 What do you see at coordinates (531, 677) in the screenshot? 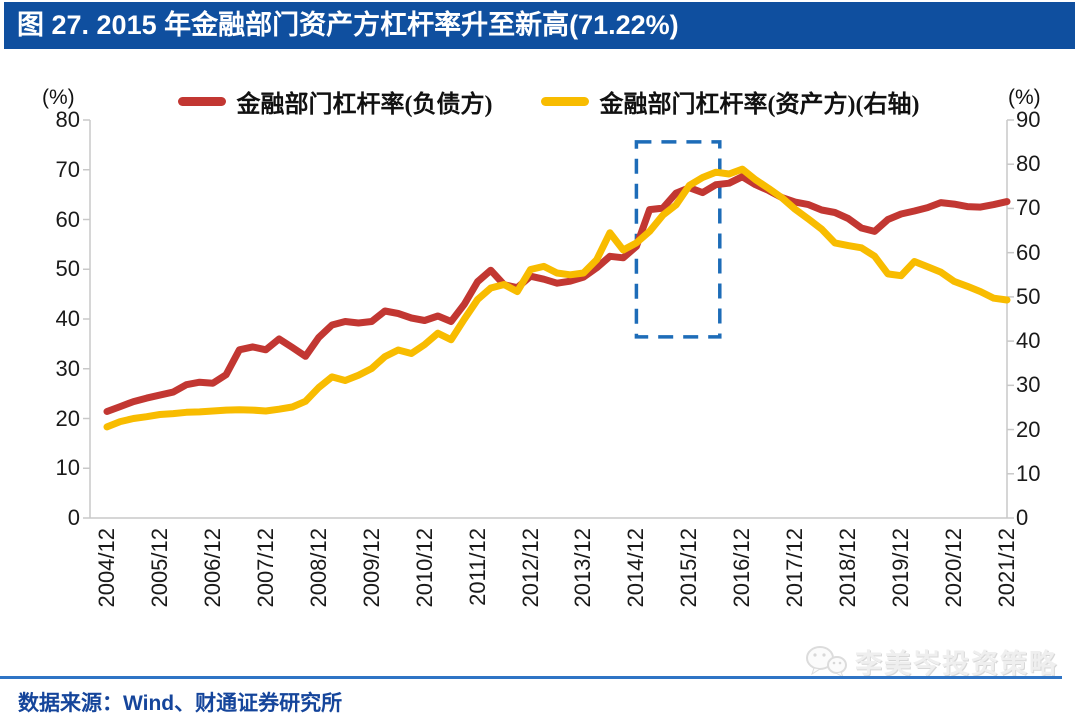
I see `footer-divider` at bounding box center [531, 677].